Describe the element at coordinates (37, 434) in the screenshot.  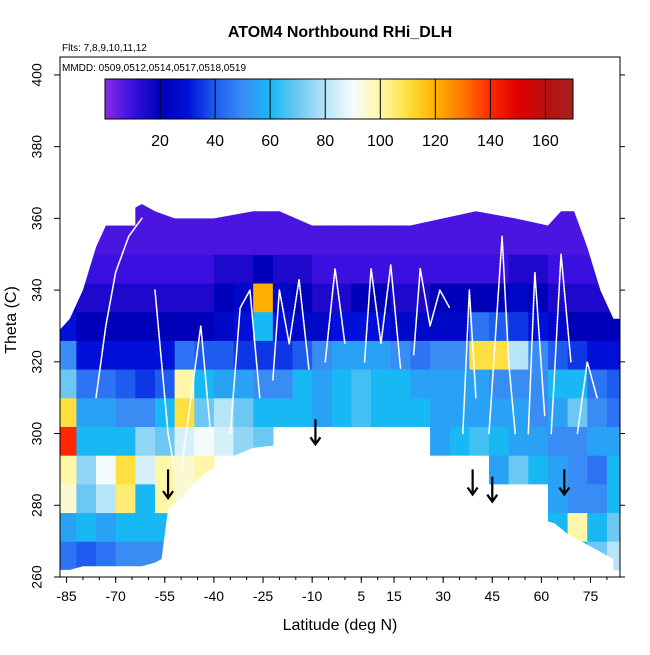
I see `y-tick-label: 300` at that location.